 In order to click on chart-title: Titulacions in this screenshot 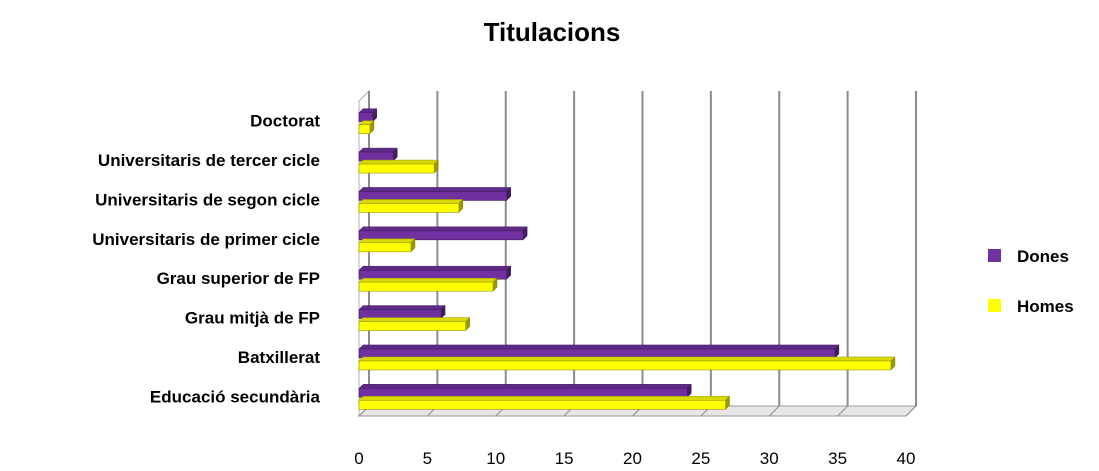, I will do `click(552, 32)`.